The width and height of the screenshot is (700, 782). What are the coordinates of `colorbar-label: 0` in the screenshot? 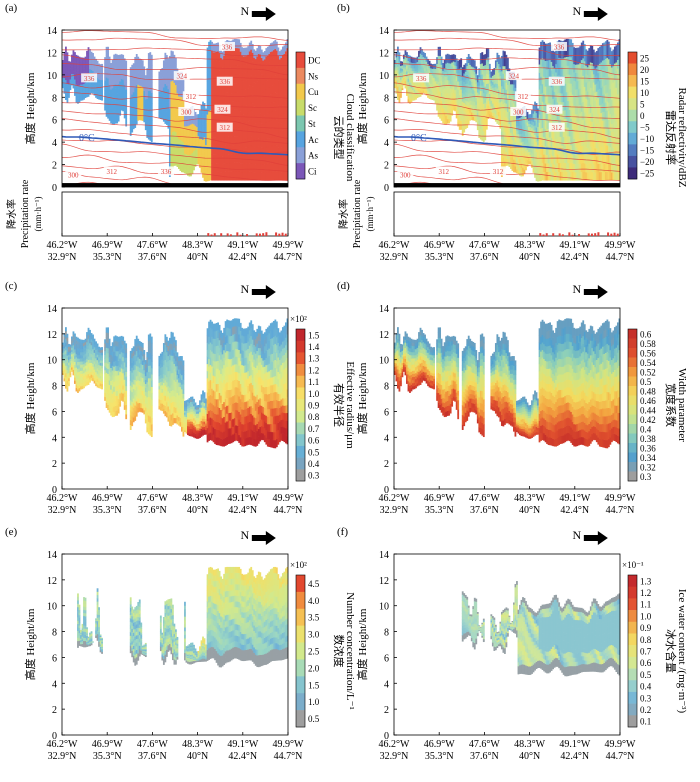 It's located at (642, 116).